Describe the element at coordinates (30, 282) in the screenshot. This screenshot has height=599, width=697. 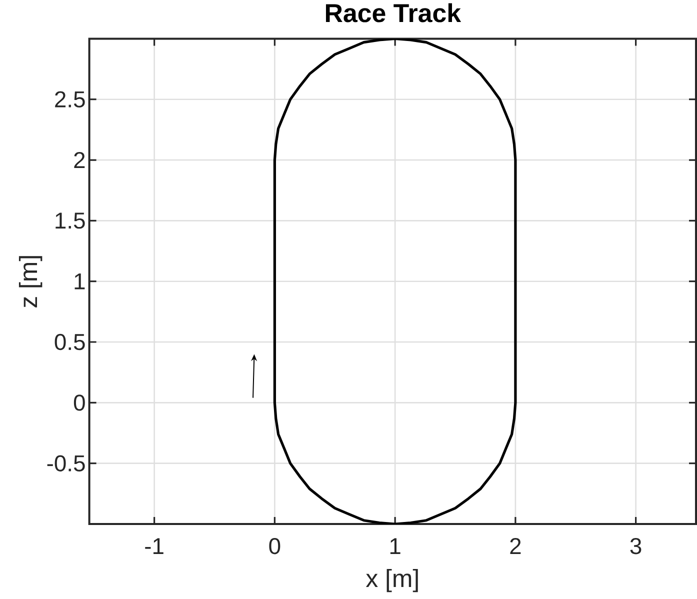
I see `y-axis-title: z [m]` at that location.